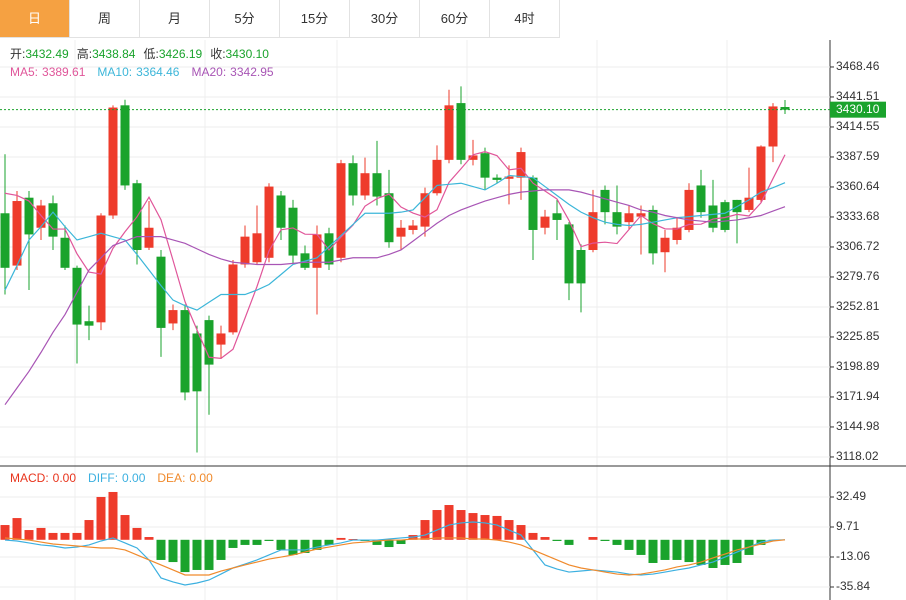 This screenshot has width=906, height=600. Describe the element at coordinates (858, 96) in the screenshot. I see `y-tick-label: 3441.51` at that location.